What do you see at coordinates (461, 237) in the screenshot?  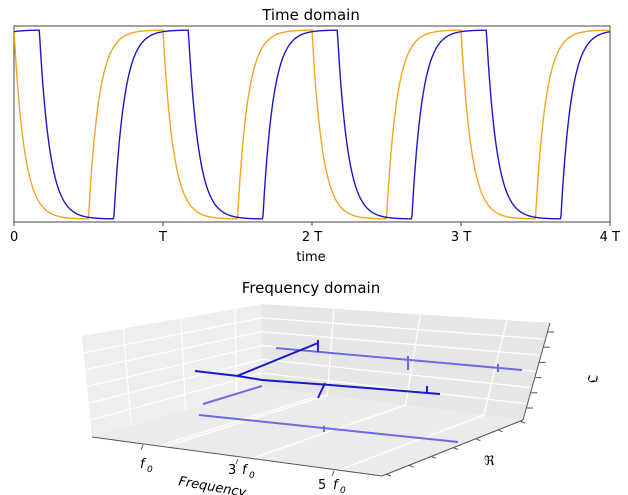 I see `time-tick-label-3: 3 T` at bounding box center [461, 237].